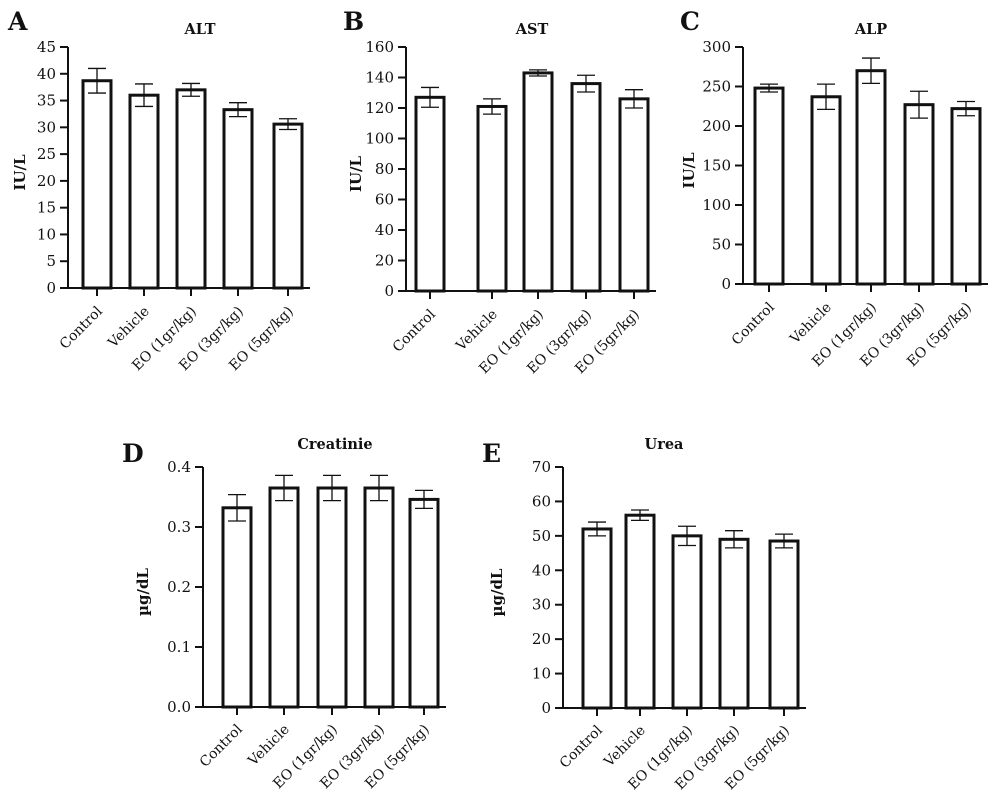 The image size is (1000, 795). What do you see at coordinates (734, 623) in the screenshot?
I see `panel-e-bar-eo-3gr-kg` at bounding box center [734, 623].